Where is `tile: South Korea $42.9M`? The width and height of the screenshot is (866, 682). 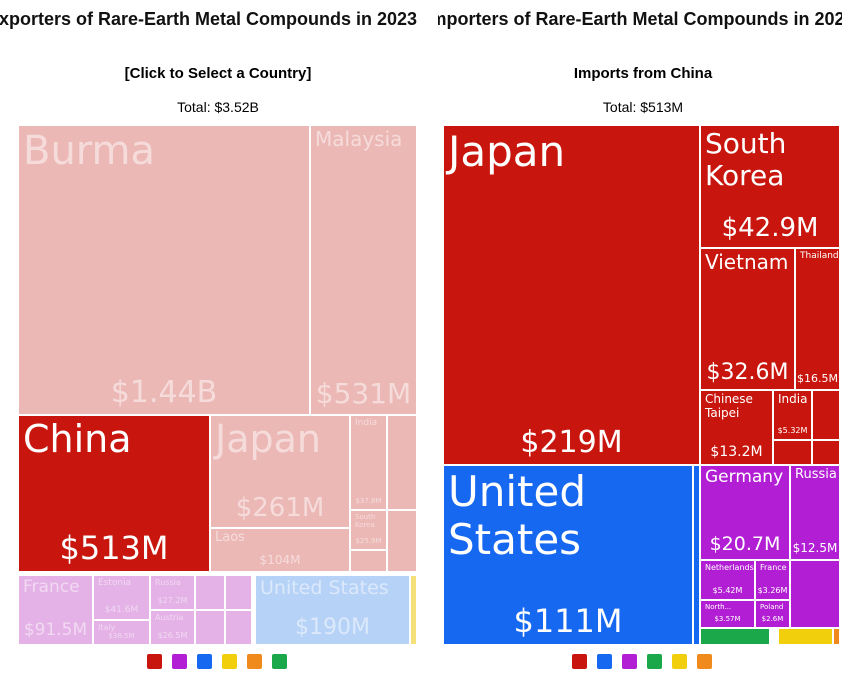
tile: South Korea $42.9M is located at coordinates (770, 186).